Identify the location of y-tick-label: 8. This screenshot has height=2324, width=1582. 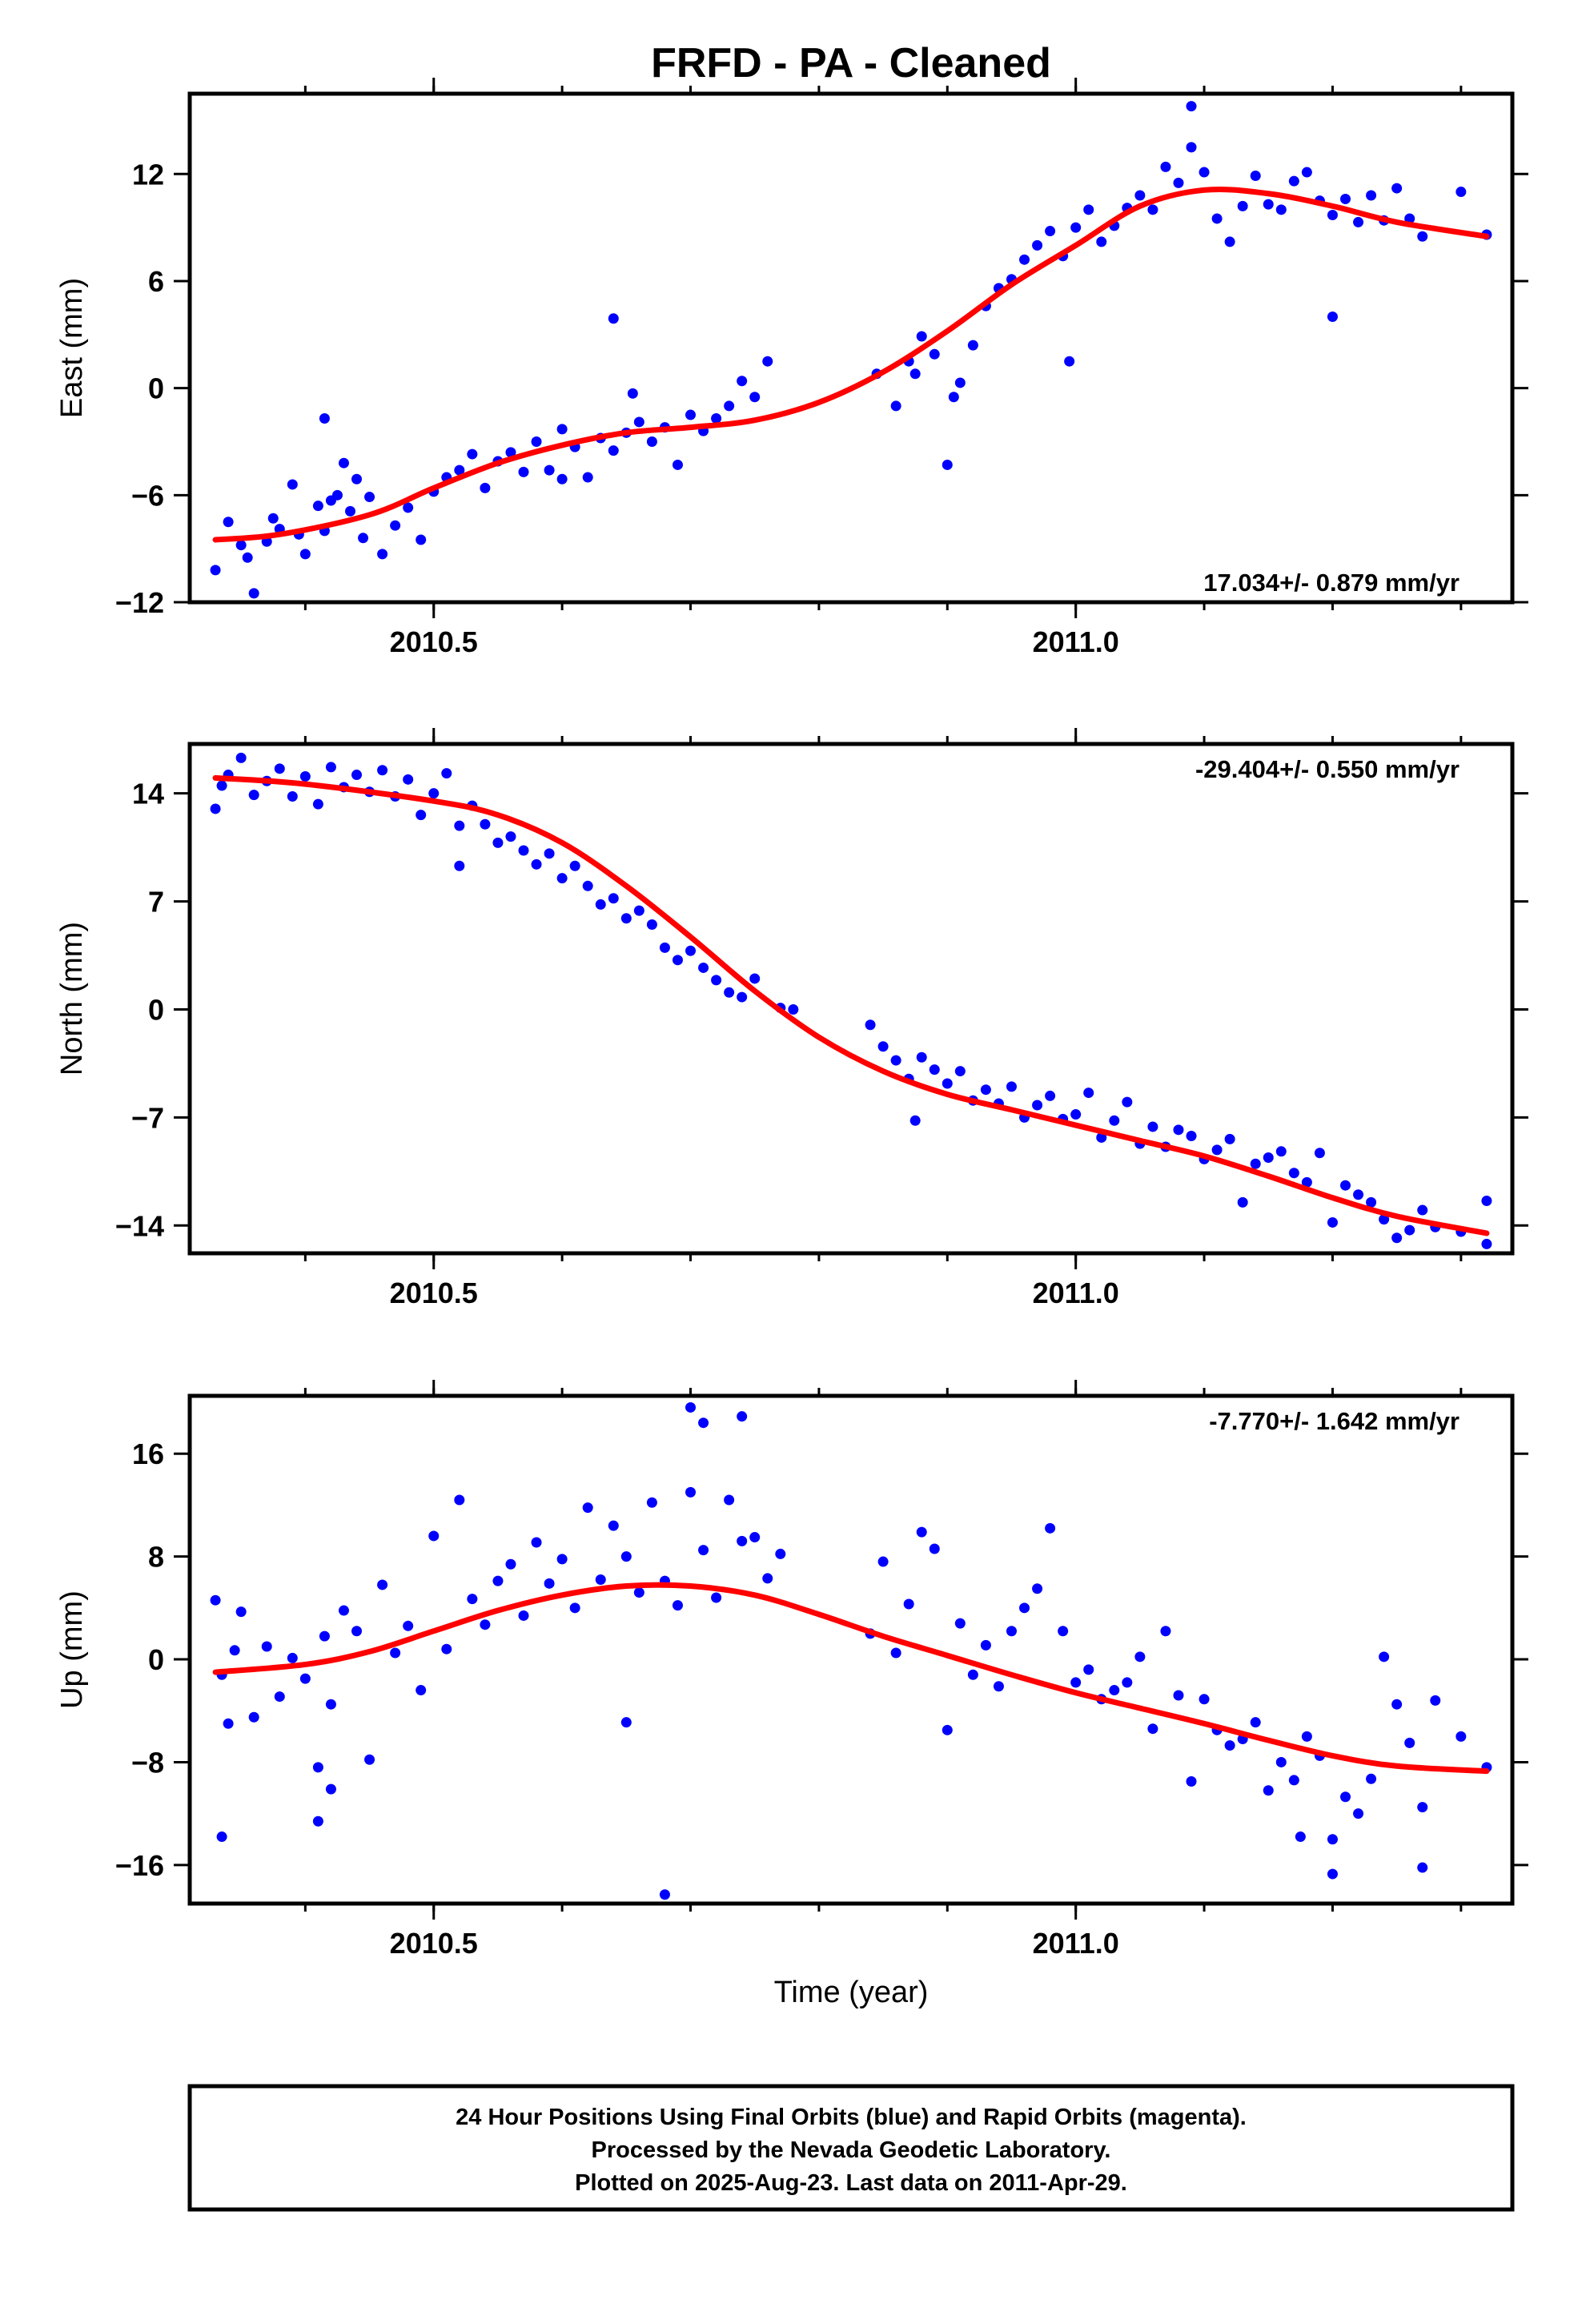
(156, 1557).